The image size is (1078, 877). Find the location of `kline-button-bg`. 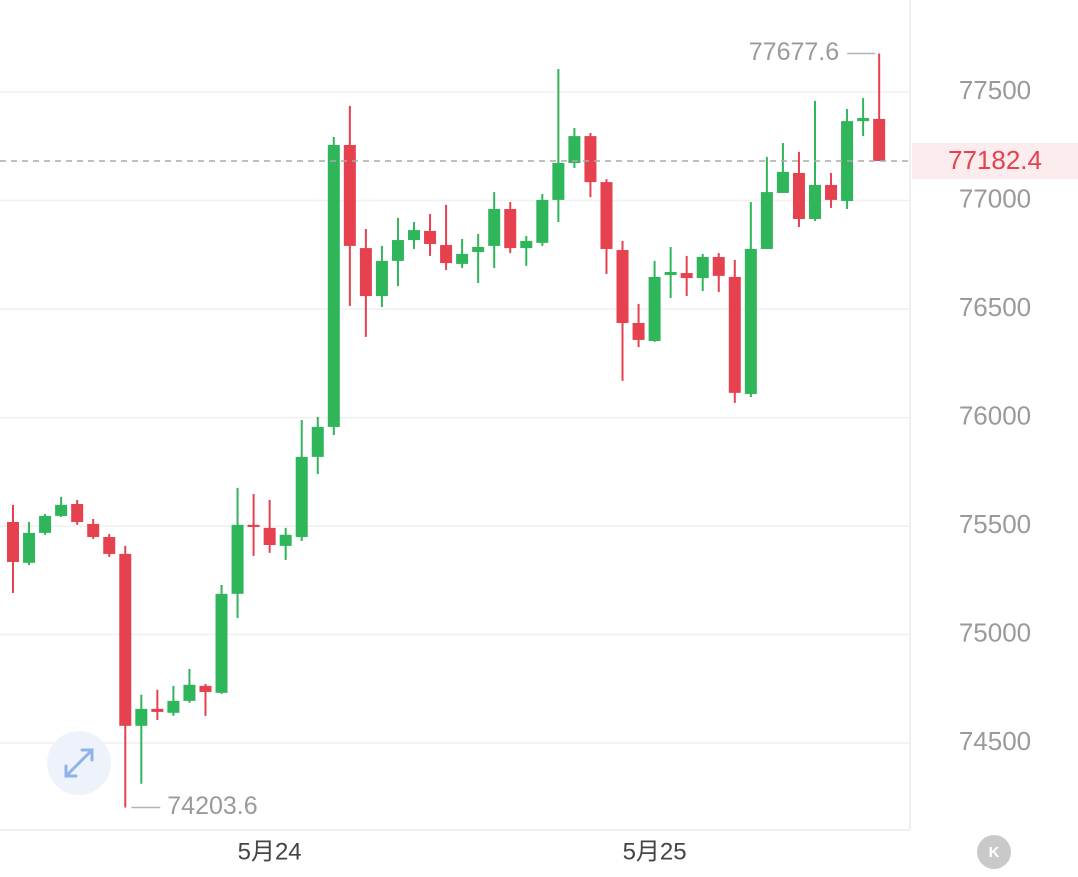

kline-button-bg is located at coordinates (994, 852).